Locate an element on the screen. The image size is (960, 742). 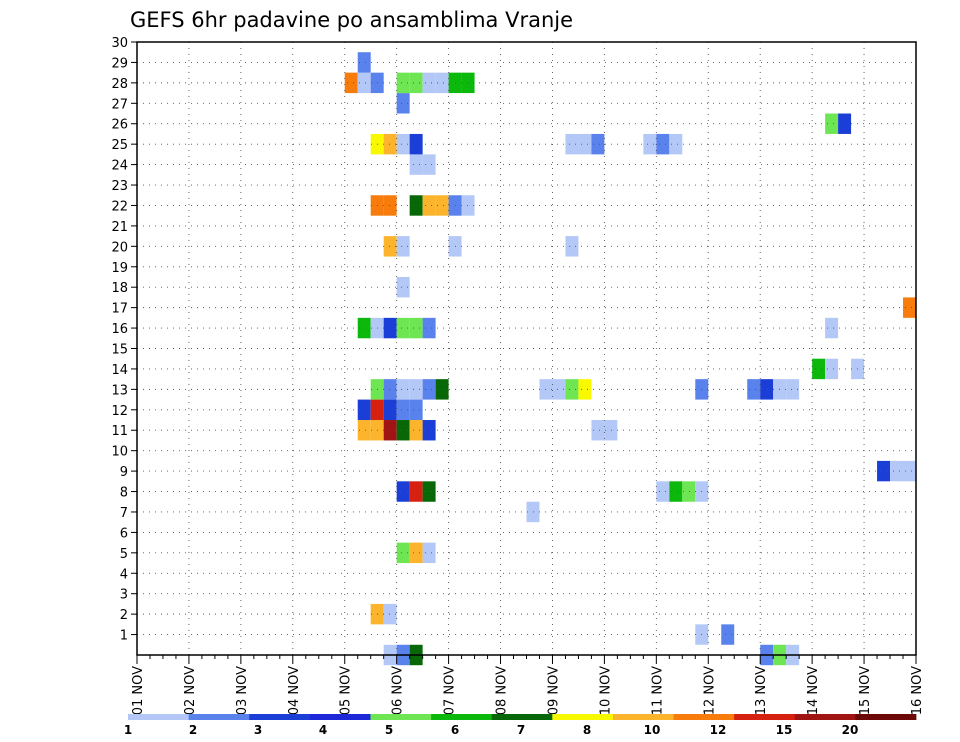
x-tick-label: 05 NOV is located at coordinates (346, 690).